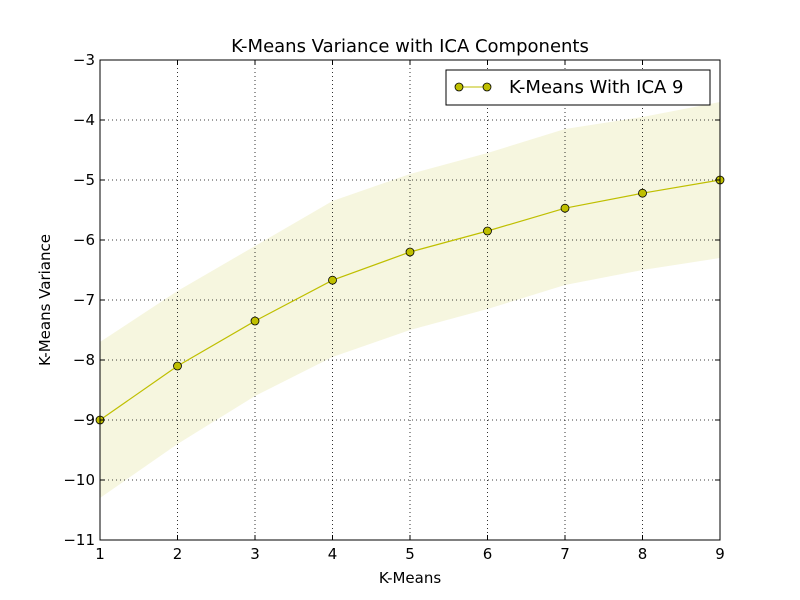  I want to click on y-tick-label: −3, so click(84, 60).